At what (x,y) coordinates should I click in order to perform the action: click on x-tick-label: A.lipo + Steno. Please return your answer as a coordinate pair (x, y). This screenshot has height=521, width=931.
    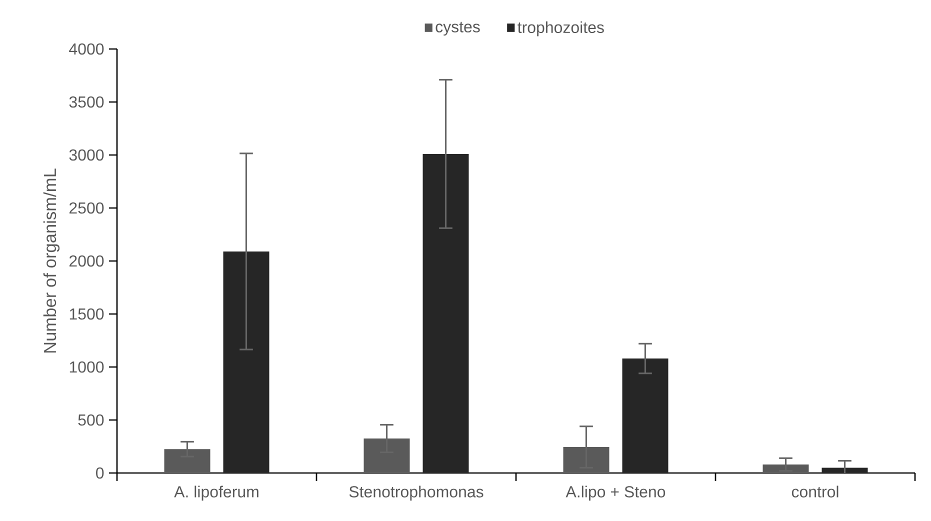
    Looking at the image, I should click on (616, 493).